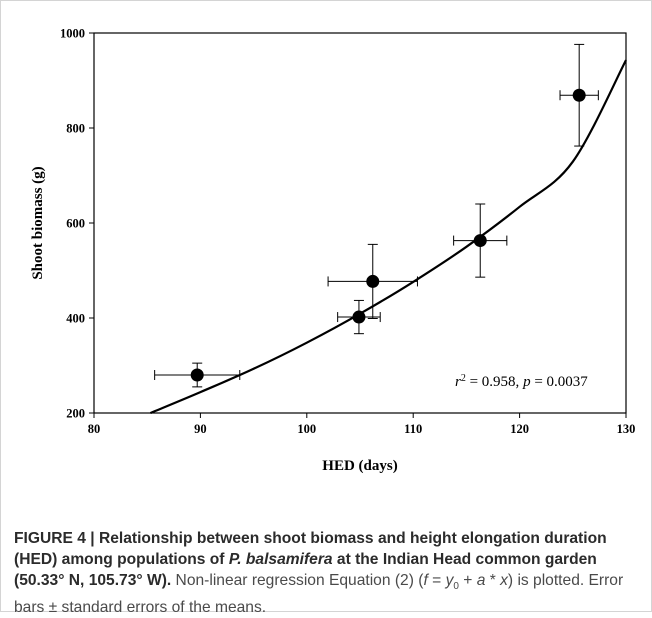  What do you see at coordinates (436, 580) in the screenshot?
I see `eq-equals: =` at bounding box center [436, 580].